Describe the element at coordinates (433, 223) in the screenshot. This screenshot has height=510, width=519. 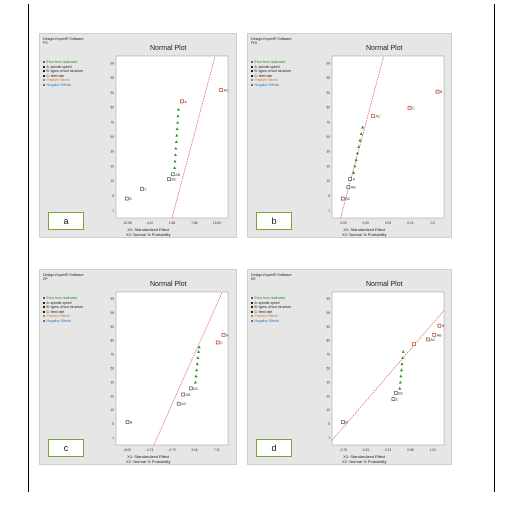
I see `x-tick-label: 0.2` at that location.